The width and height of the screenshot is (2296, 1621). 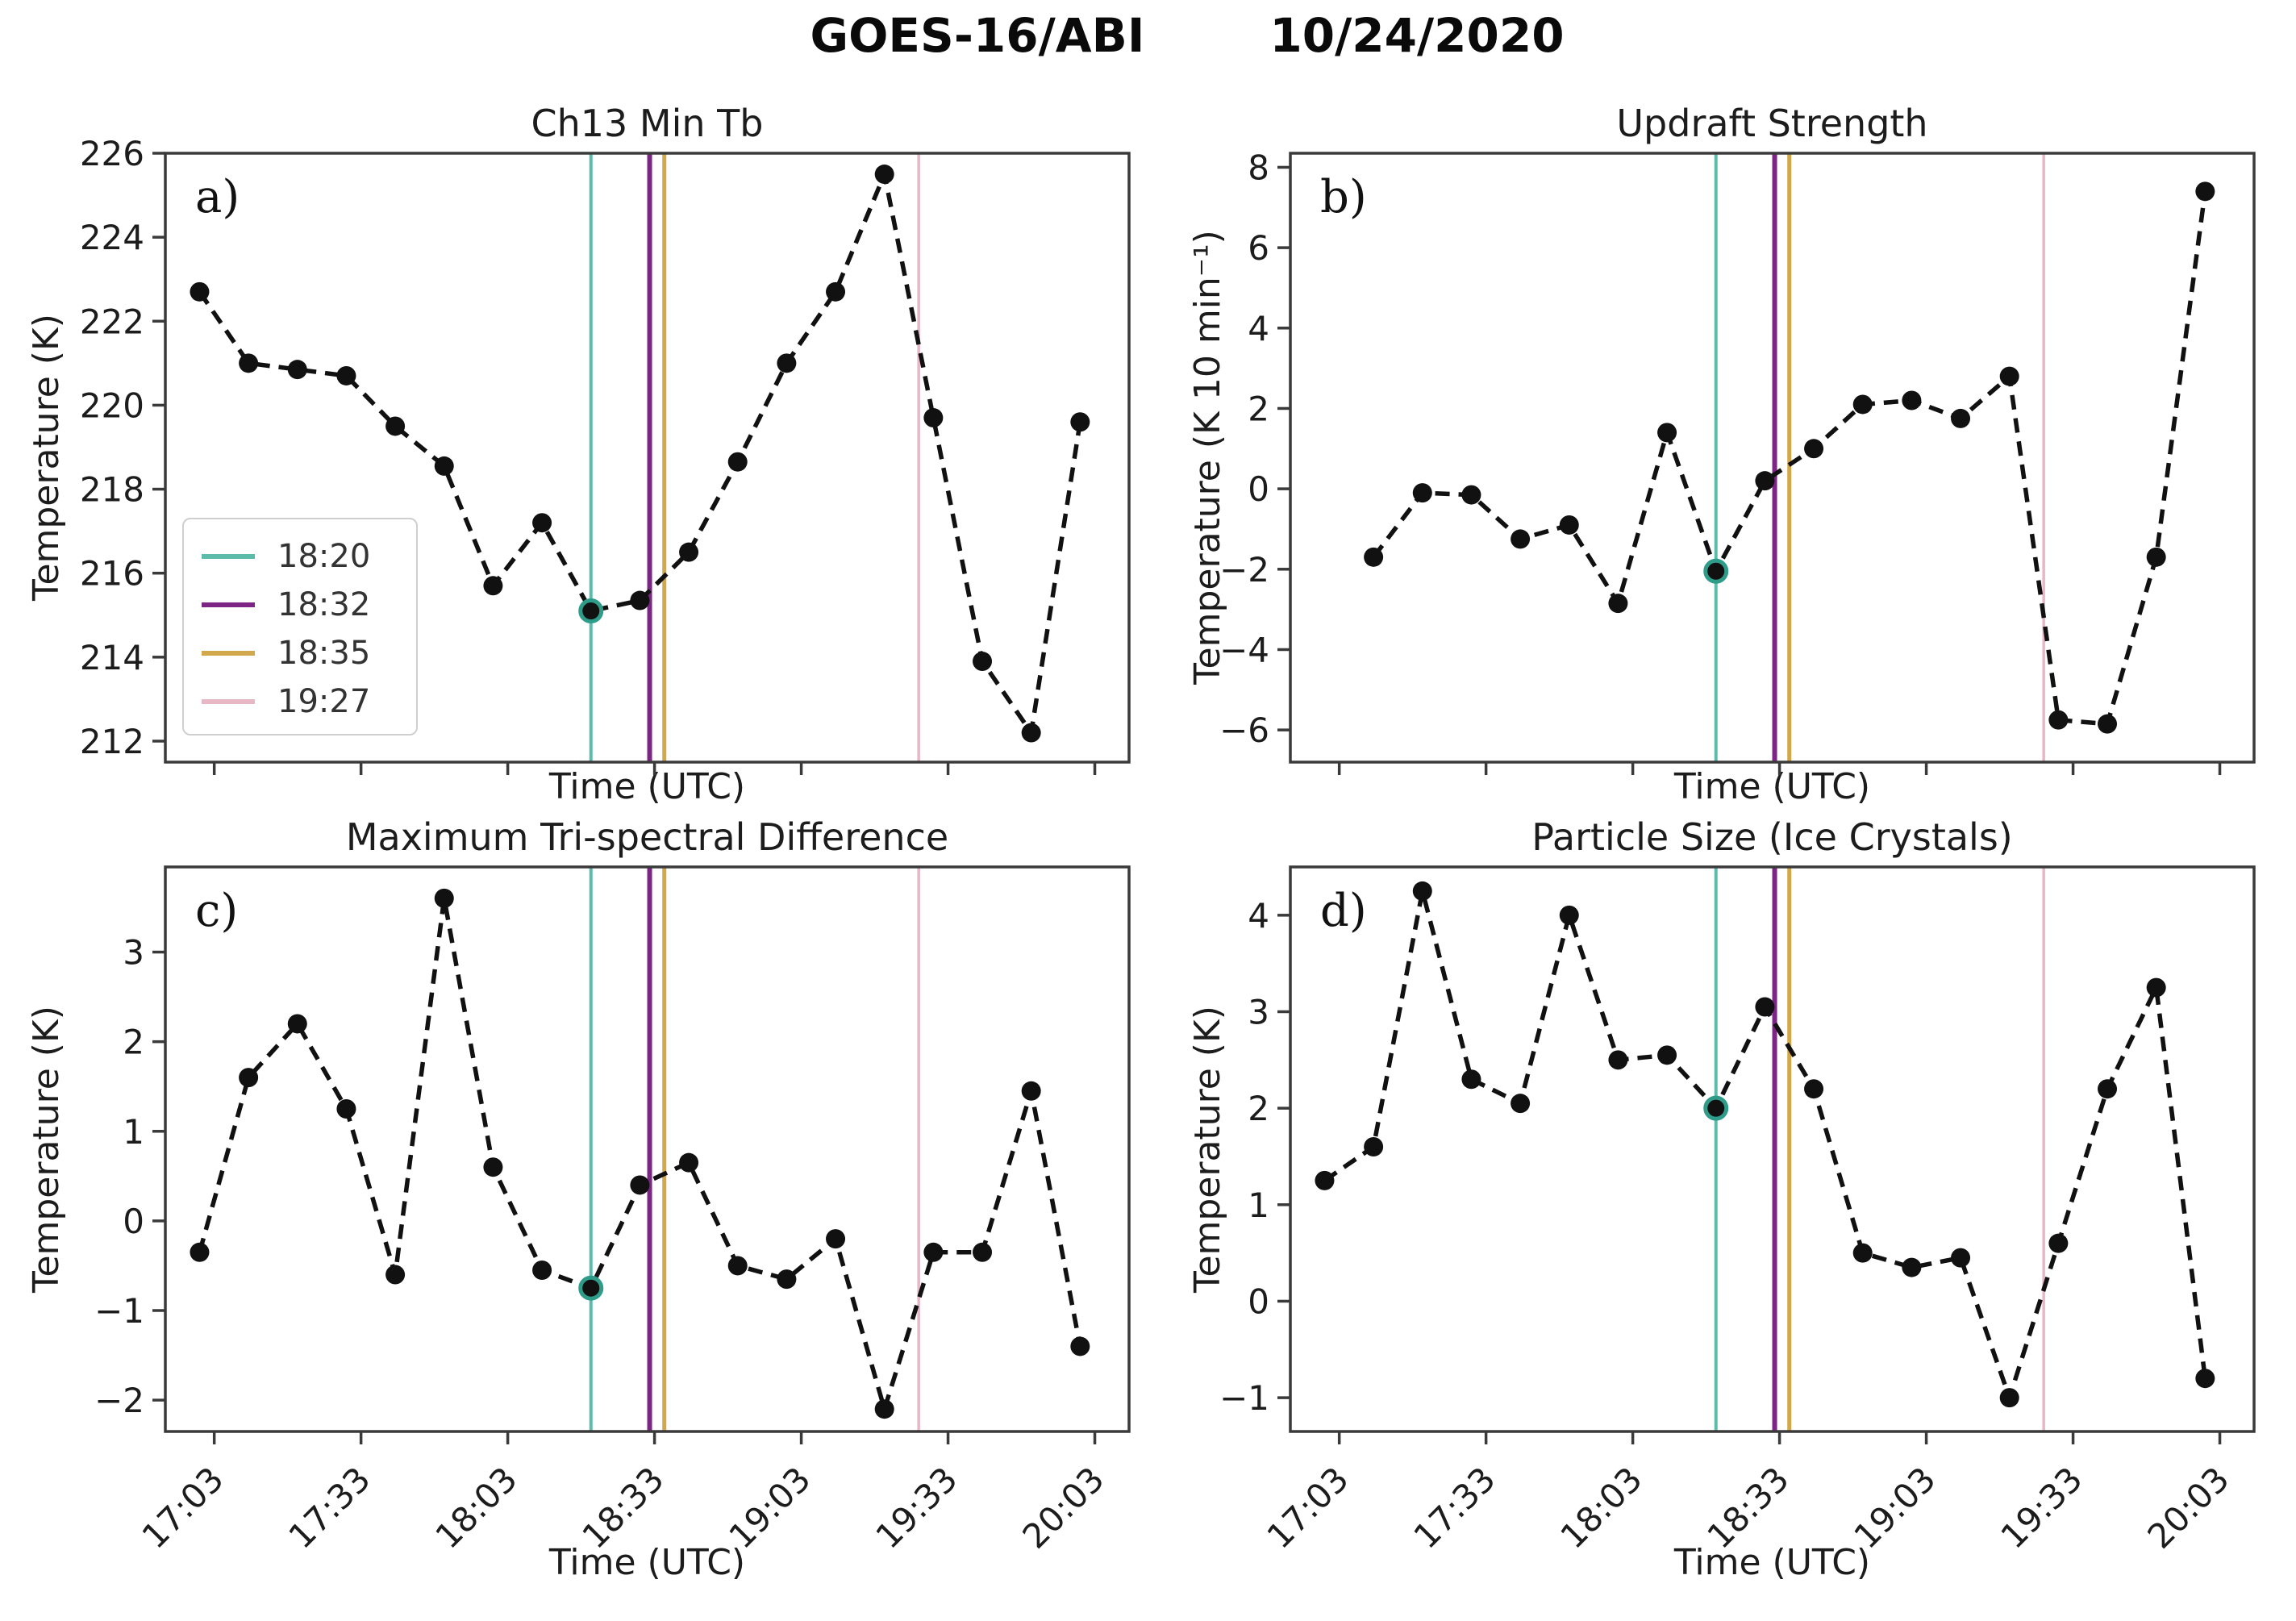 I want to click on y-tick-label: 4, so click(x=1258, y=328).